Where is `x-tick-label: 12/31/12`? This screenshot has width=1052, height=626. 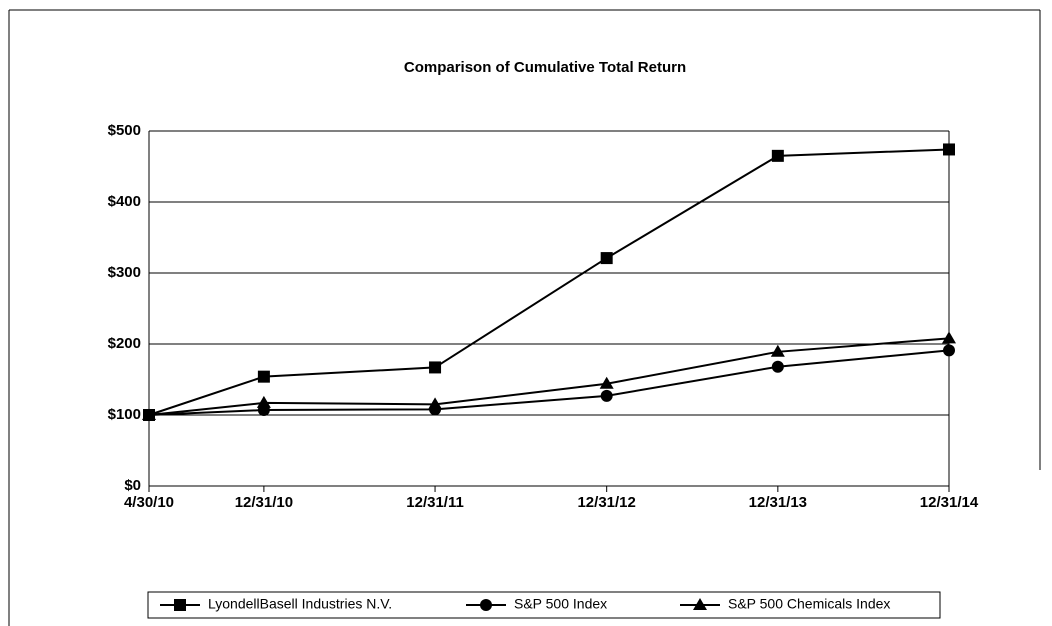 x-tick-label: 12/31/12 is located at coordinates (606, 502).